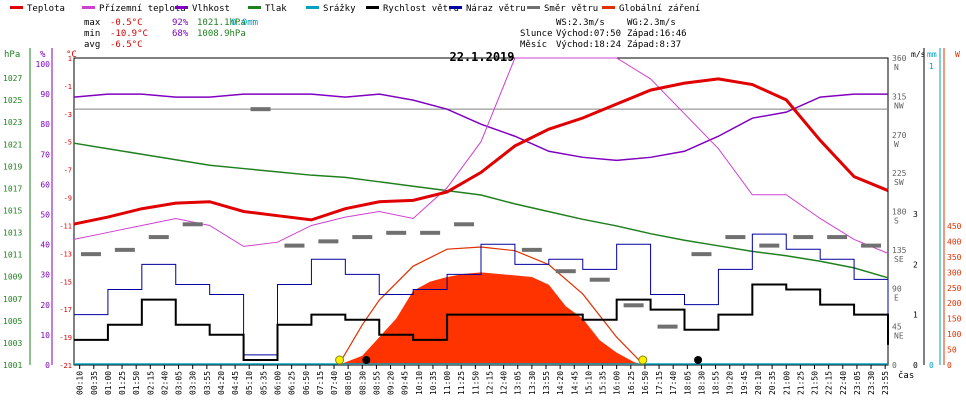 The height and width of the screenshot is (400, 966). I want to click on xtick-label-30: 12:40, so click(504, 383).